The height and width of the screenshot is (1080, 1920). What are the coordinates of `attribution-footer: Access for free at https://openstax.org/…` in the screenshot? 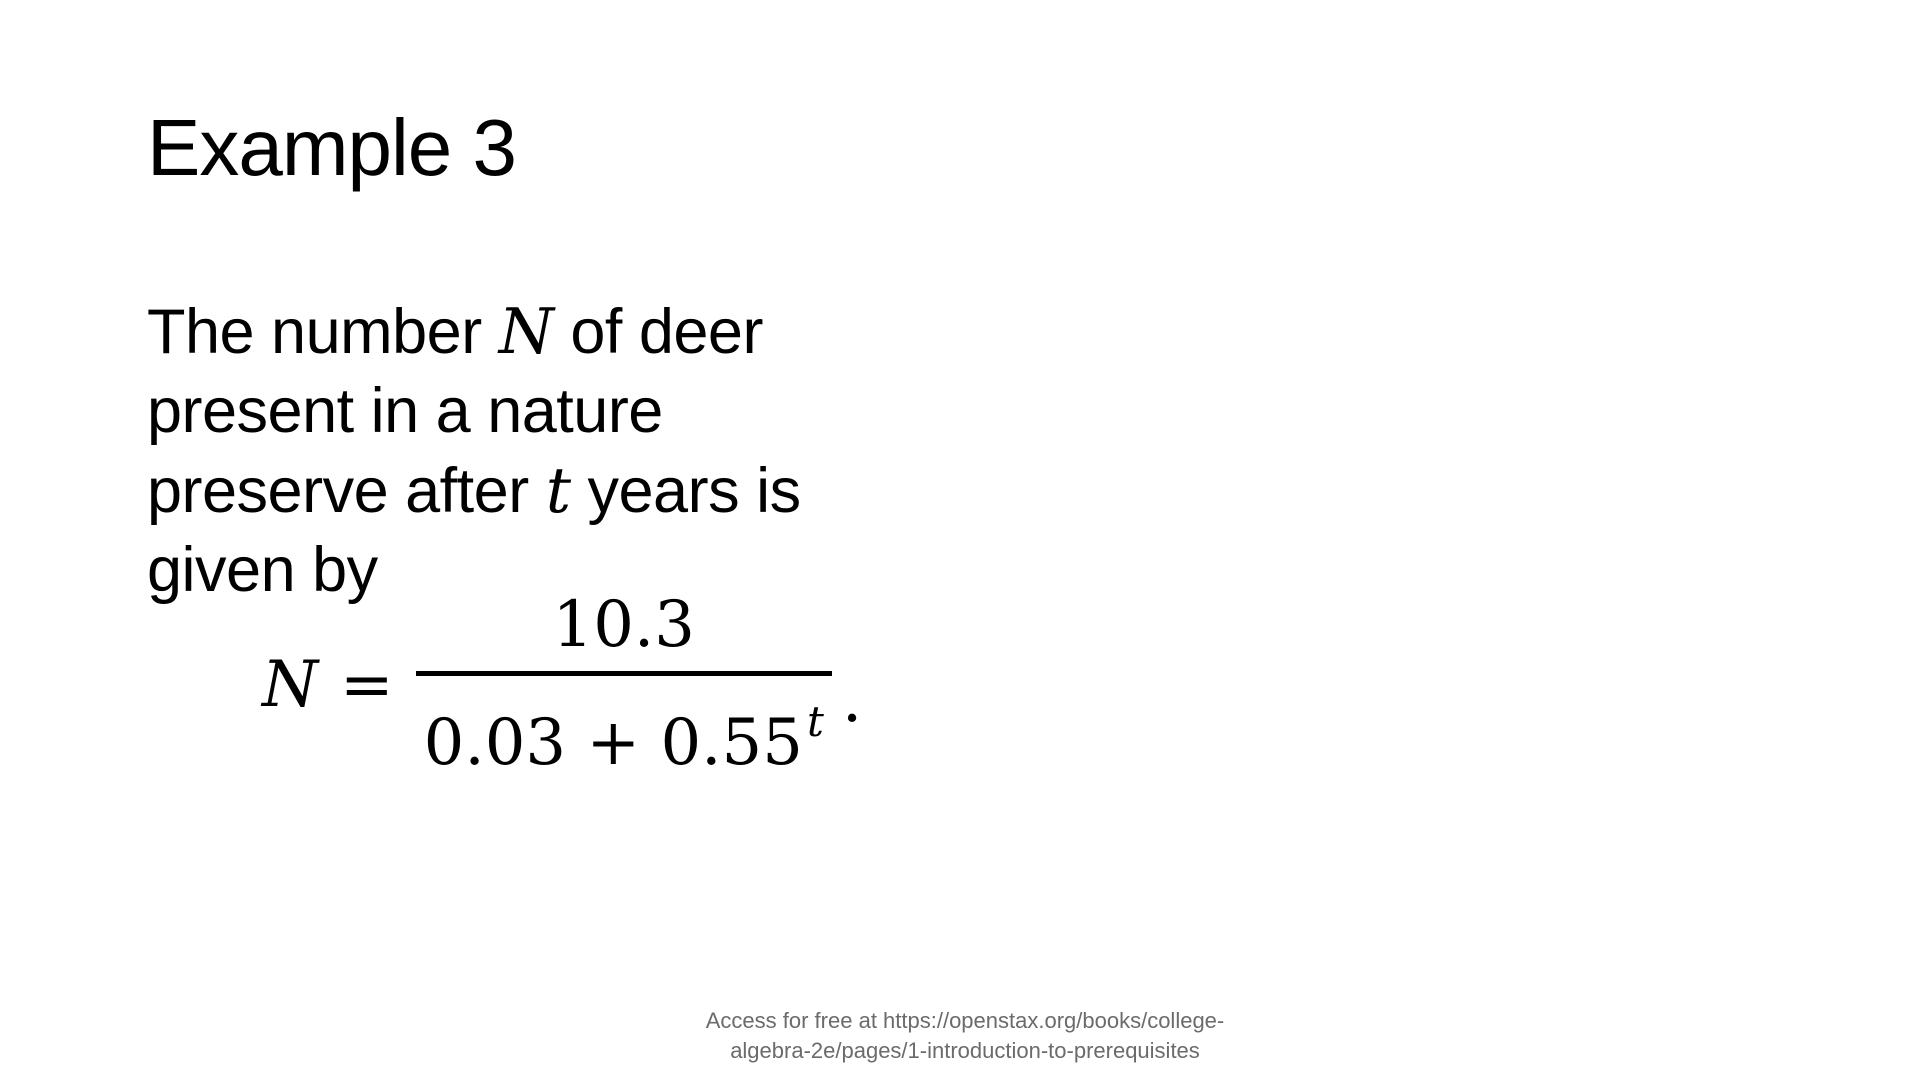 It's located at (965, 1036).